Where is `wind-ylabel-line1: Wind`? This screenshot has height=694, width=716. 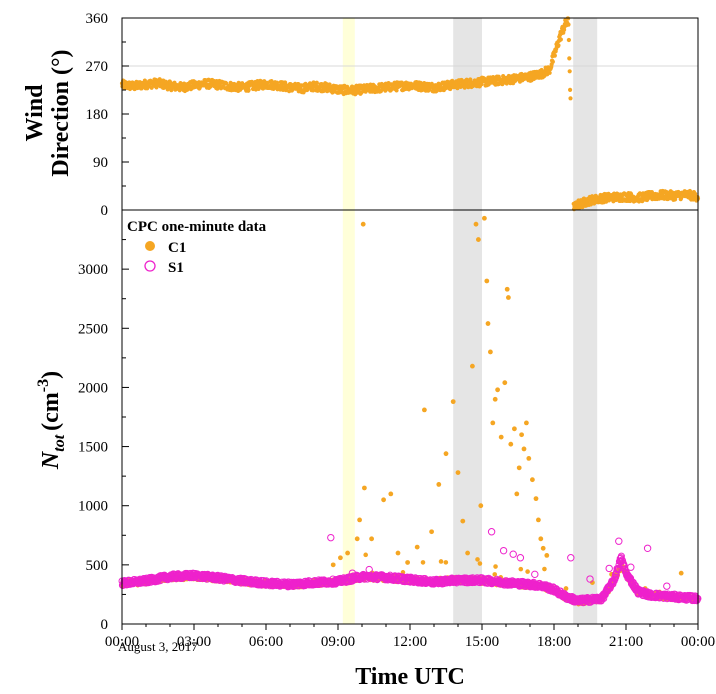 wind-ylabel-line1: Wind is located at coordinates (35, 113).